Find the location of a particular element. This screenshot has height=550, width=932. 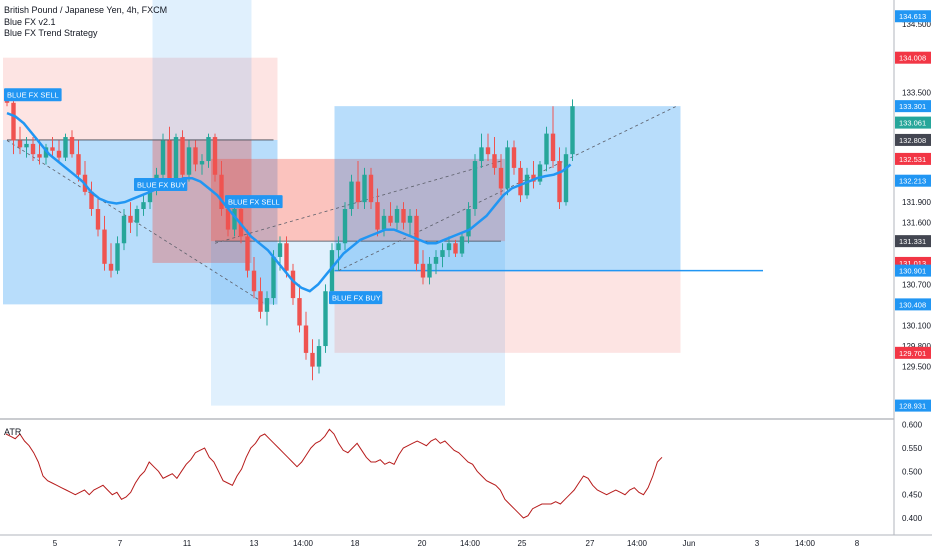

price-tick-label: 131.600 is located at coordinates (916, 223).